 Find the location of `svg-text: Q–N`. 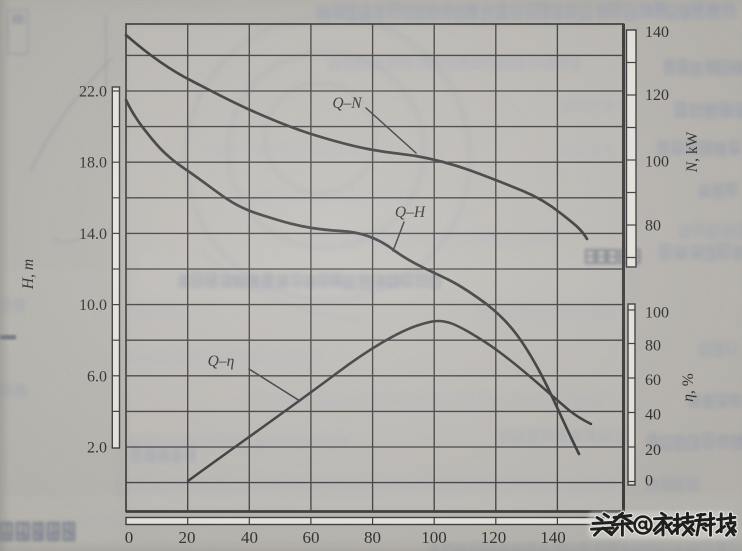

svg-text: Q–N is located at coordinates (347, 103).